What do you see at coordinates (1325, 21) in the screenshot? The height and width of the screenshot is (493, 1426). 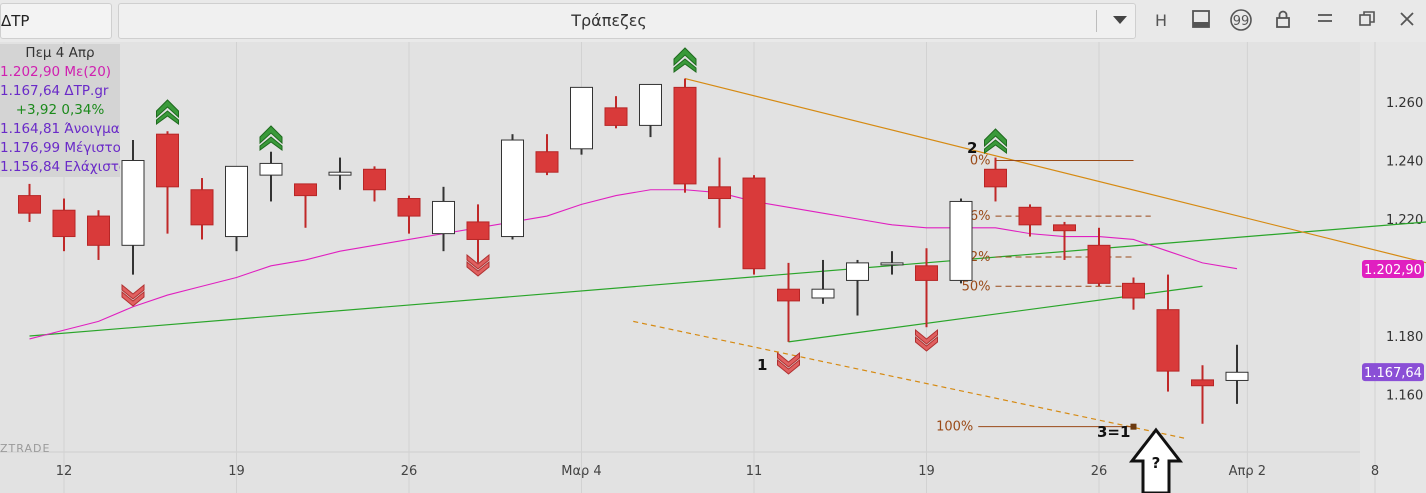 I see `minimize-icon` at bounding box center [1325, 21].